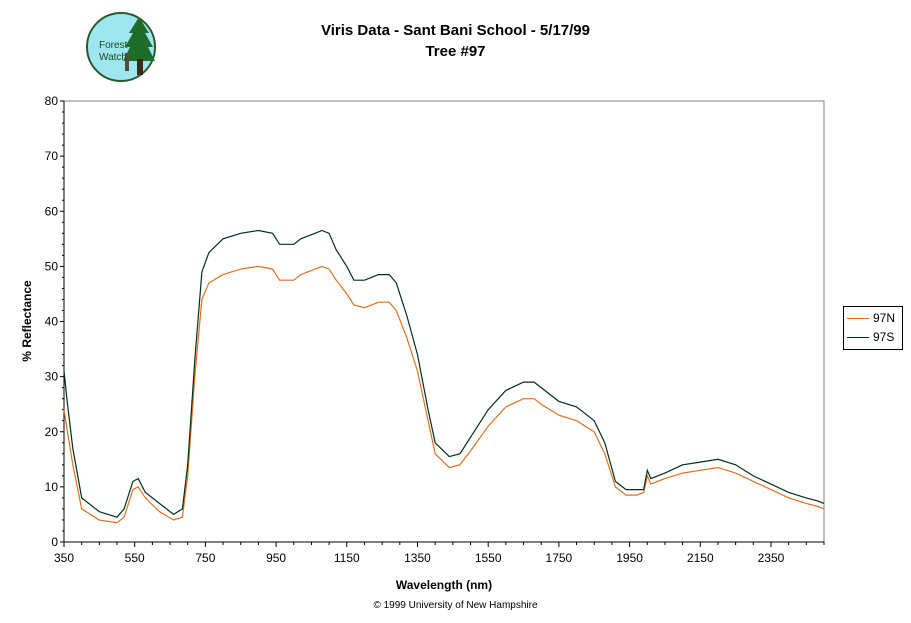  I want to click on y-axis-label: % Reflectance, so click(27, 321).